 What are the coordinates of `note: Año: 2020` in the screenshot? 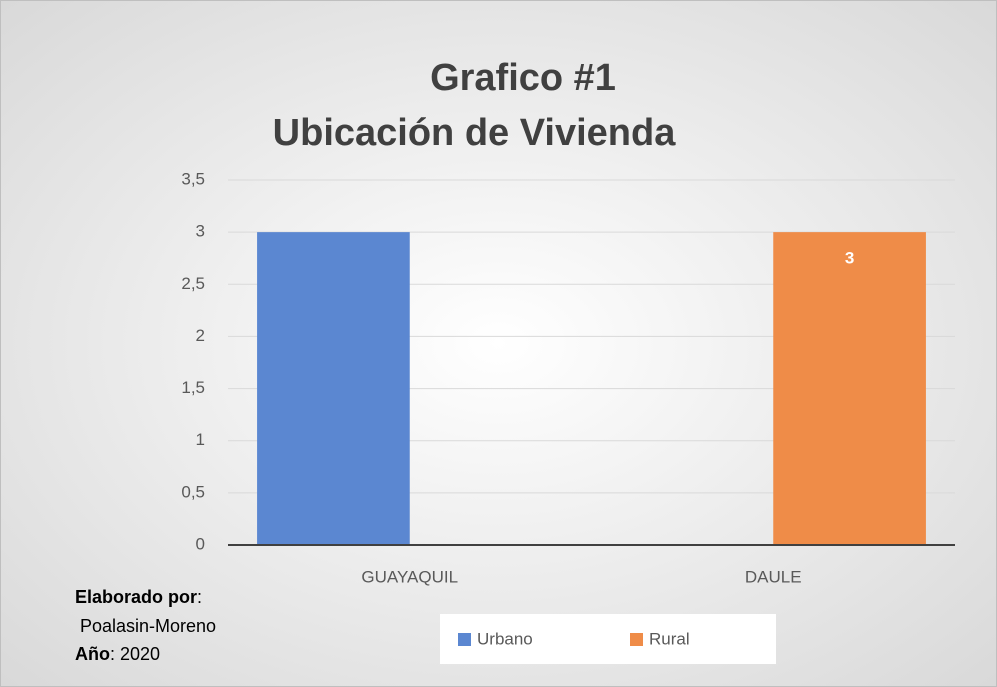 It's located at (117, 654).